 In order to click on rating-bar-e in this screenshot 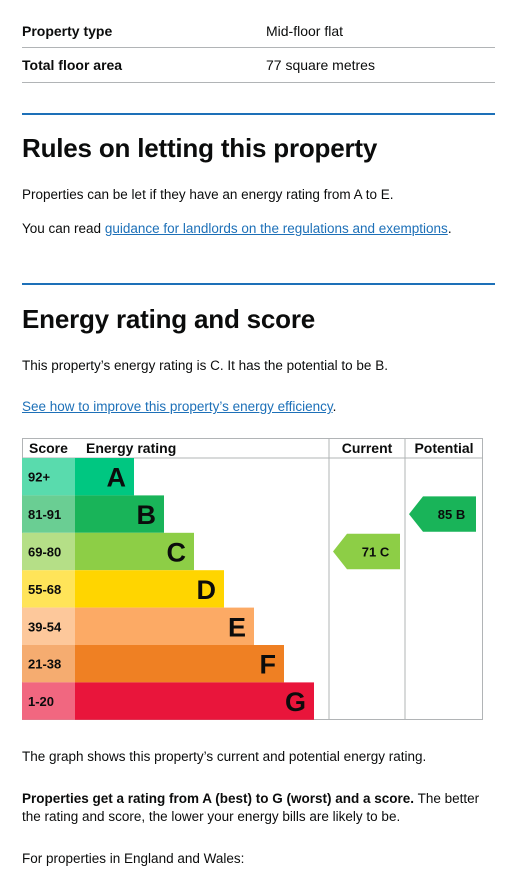, I will do `click(164, 626)`.